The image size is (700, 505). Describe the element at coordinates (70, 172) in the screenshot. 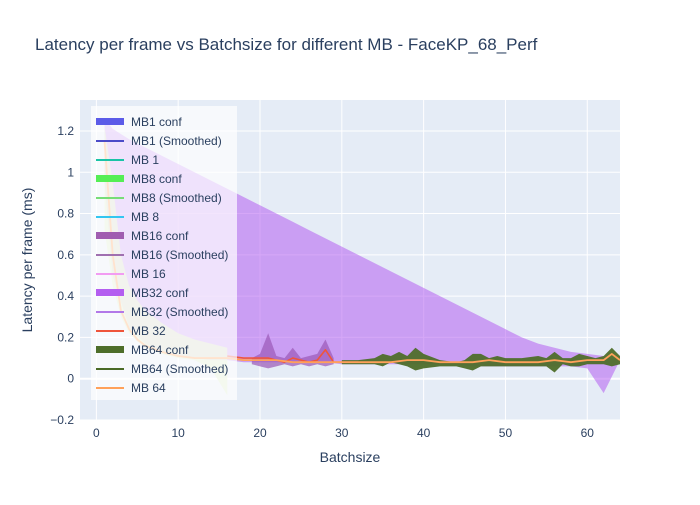

I see `y-tick-label: 1` at that location.